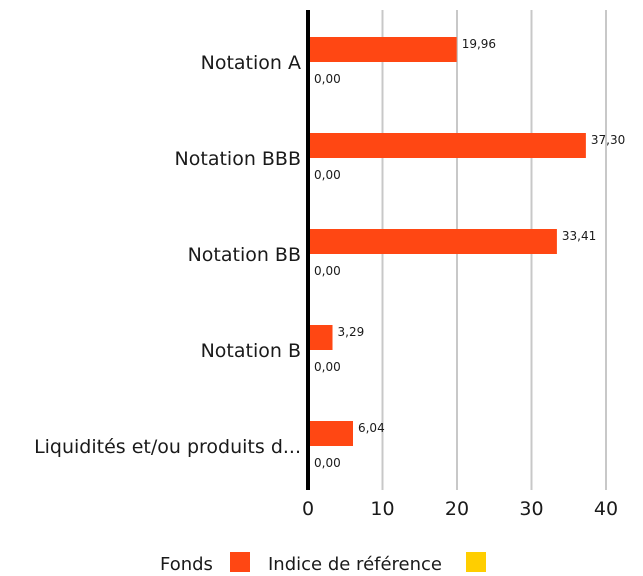 The height and width of the screenshot is (576, 643). I want to click on category-label: Notation BBB, so click(238, 159).